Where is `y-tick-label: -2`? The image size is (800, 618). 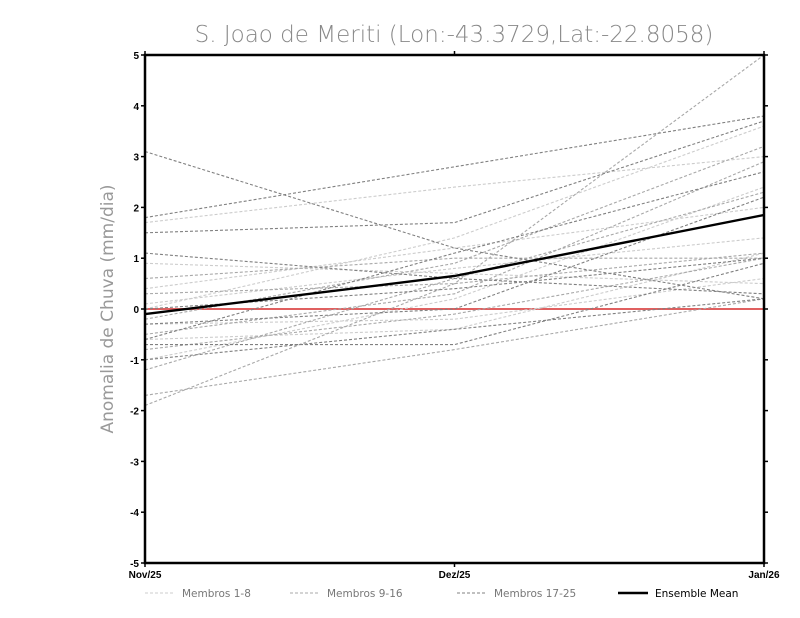
y-tick-label: -2 is located at coordinates (134, 412).